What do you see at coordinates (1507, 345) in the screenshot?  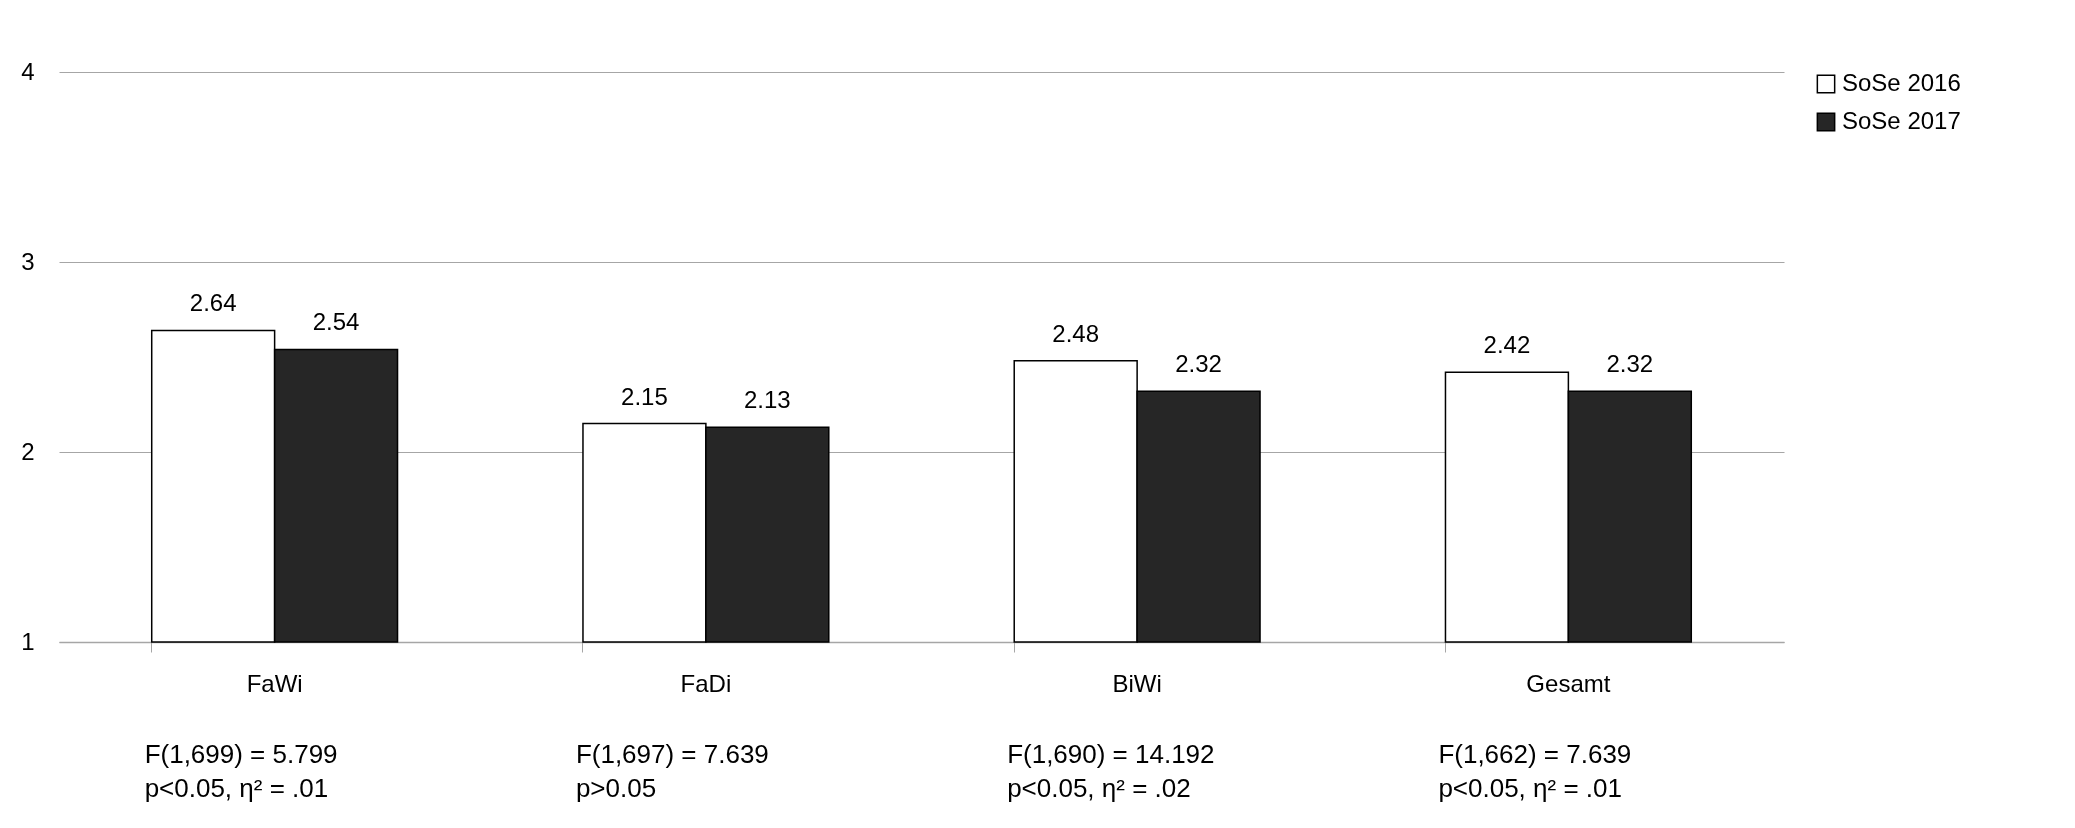 I see `data-label: 2.42` at bounding box center [1507, 345].